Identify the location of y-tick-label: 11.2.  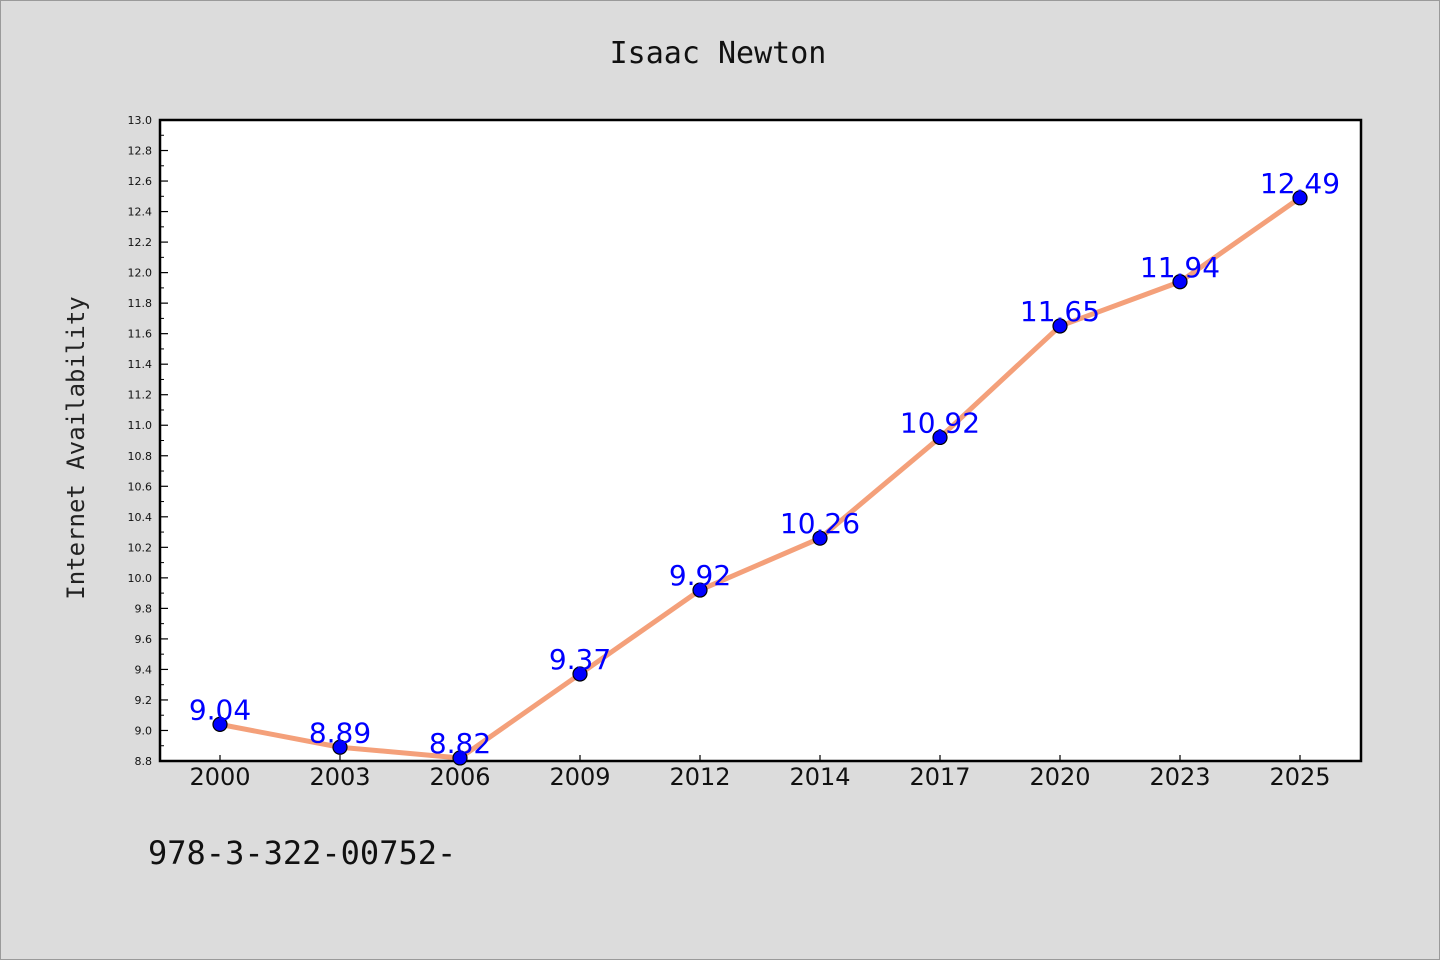
(140, 395).